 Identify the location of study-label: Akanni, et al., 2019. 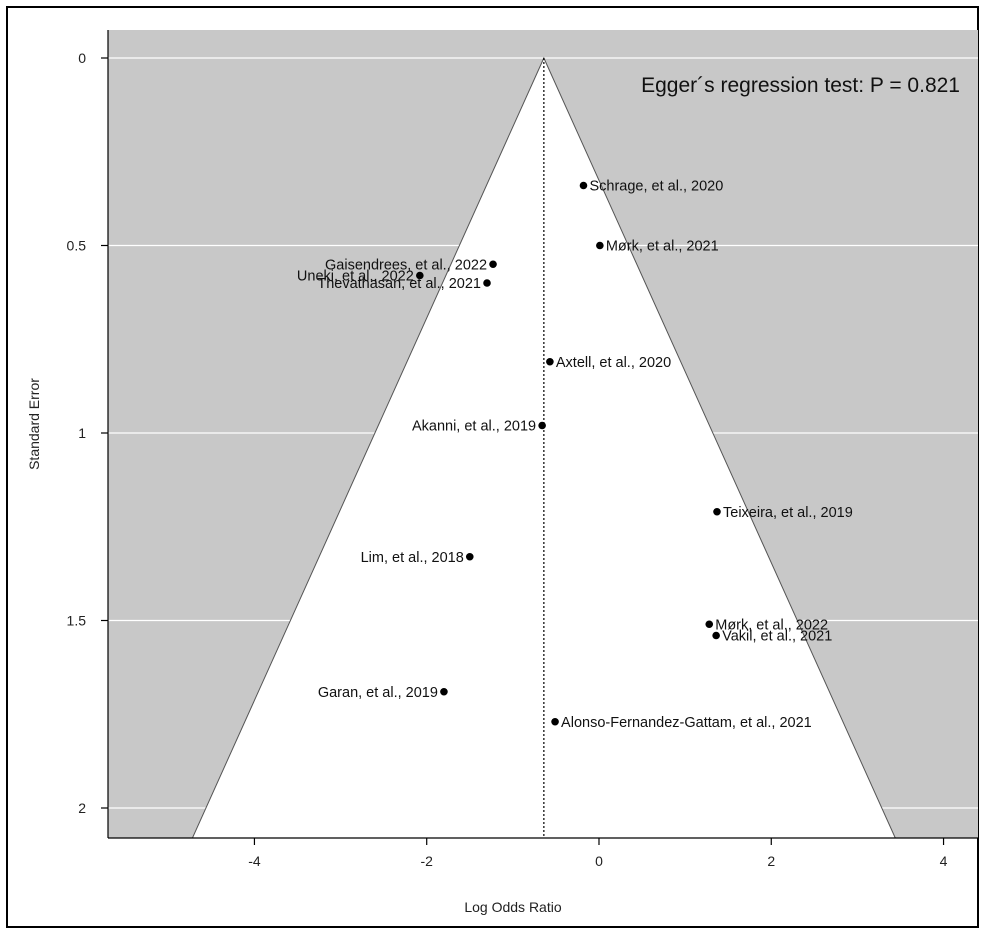
(474, 427).